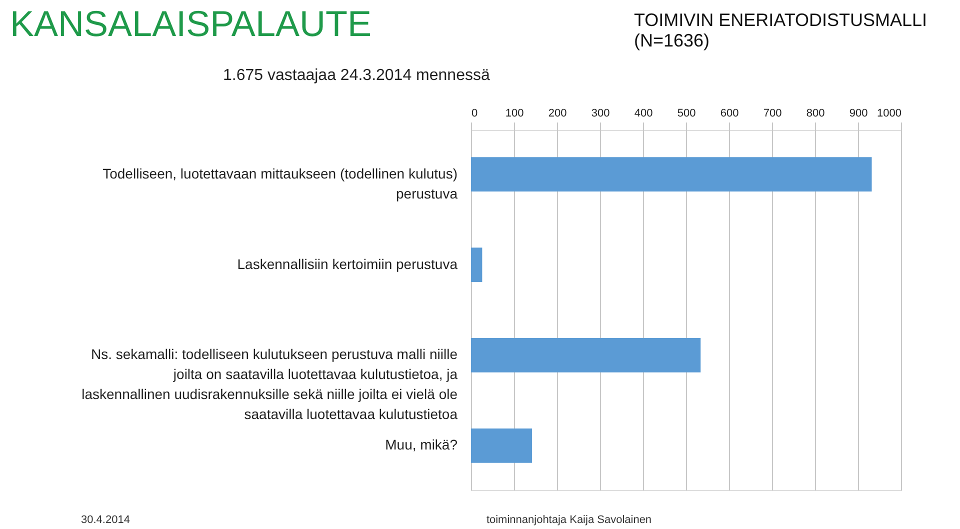  Describe the element at coordinates (815, 114) in the screenshot. I see `x-tick-label: 800` at that location.